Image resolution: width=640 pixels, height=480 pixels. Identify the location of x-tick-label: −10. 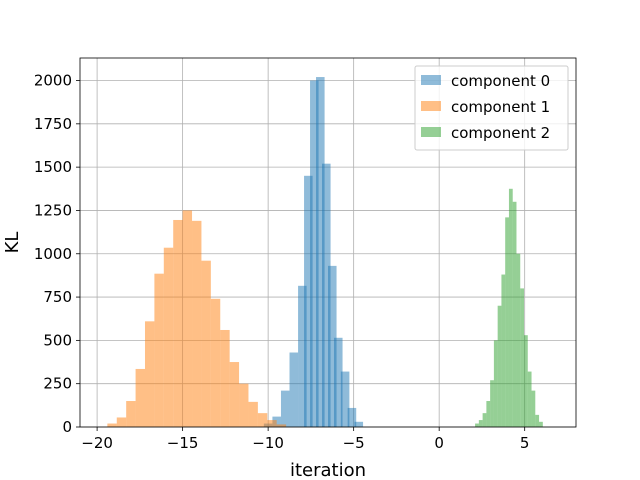
(268, 443).